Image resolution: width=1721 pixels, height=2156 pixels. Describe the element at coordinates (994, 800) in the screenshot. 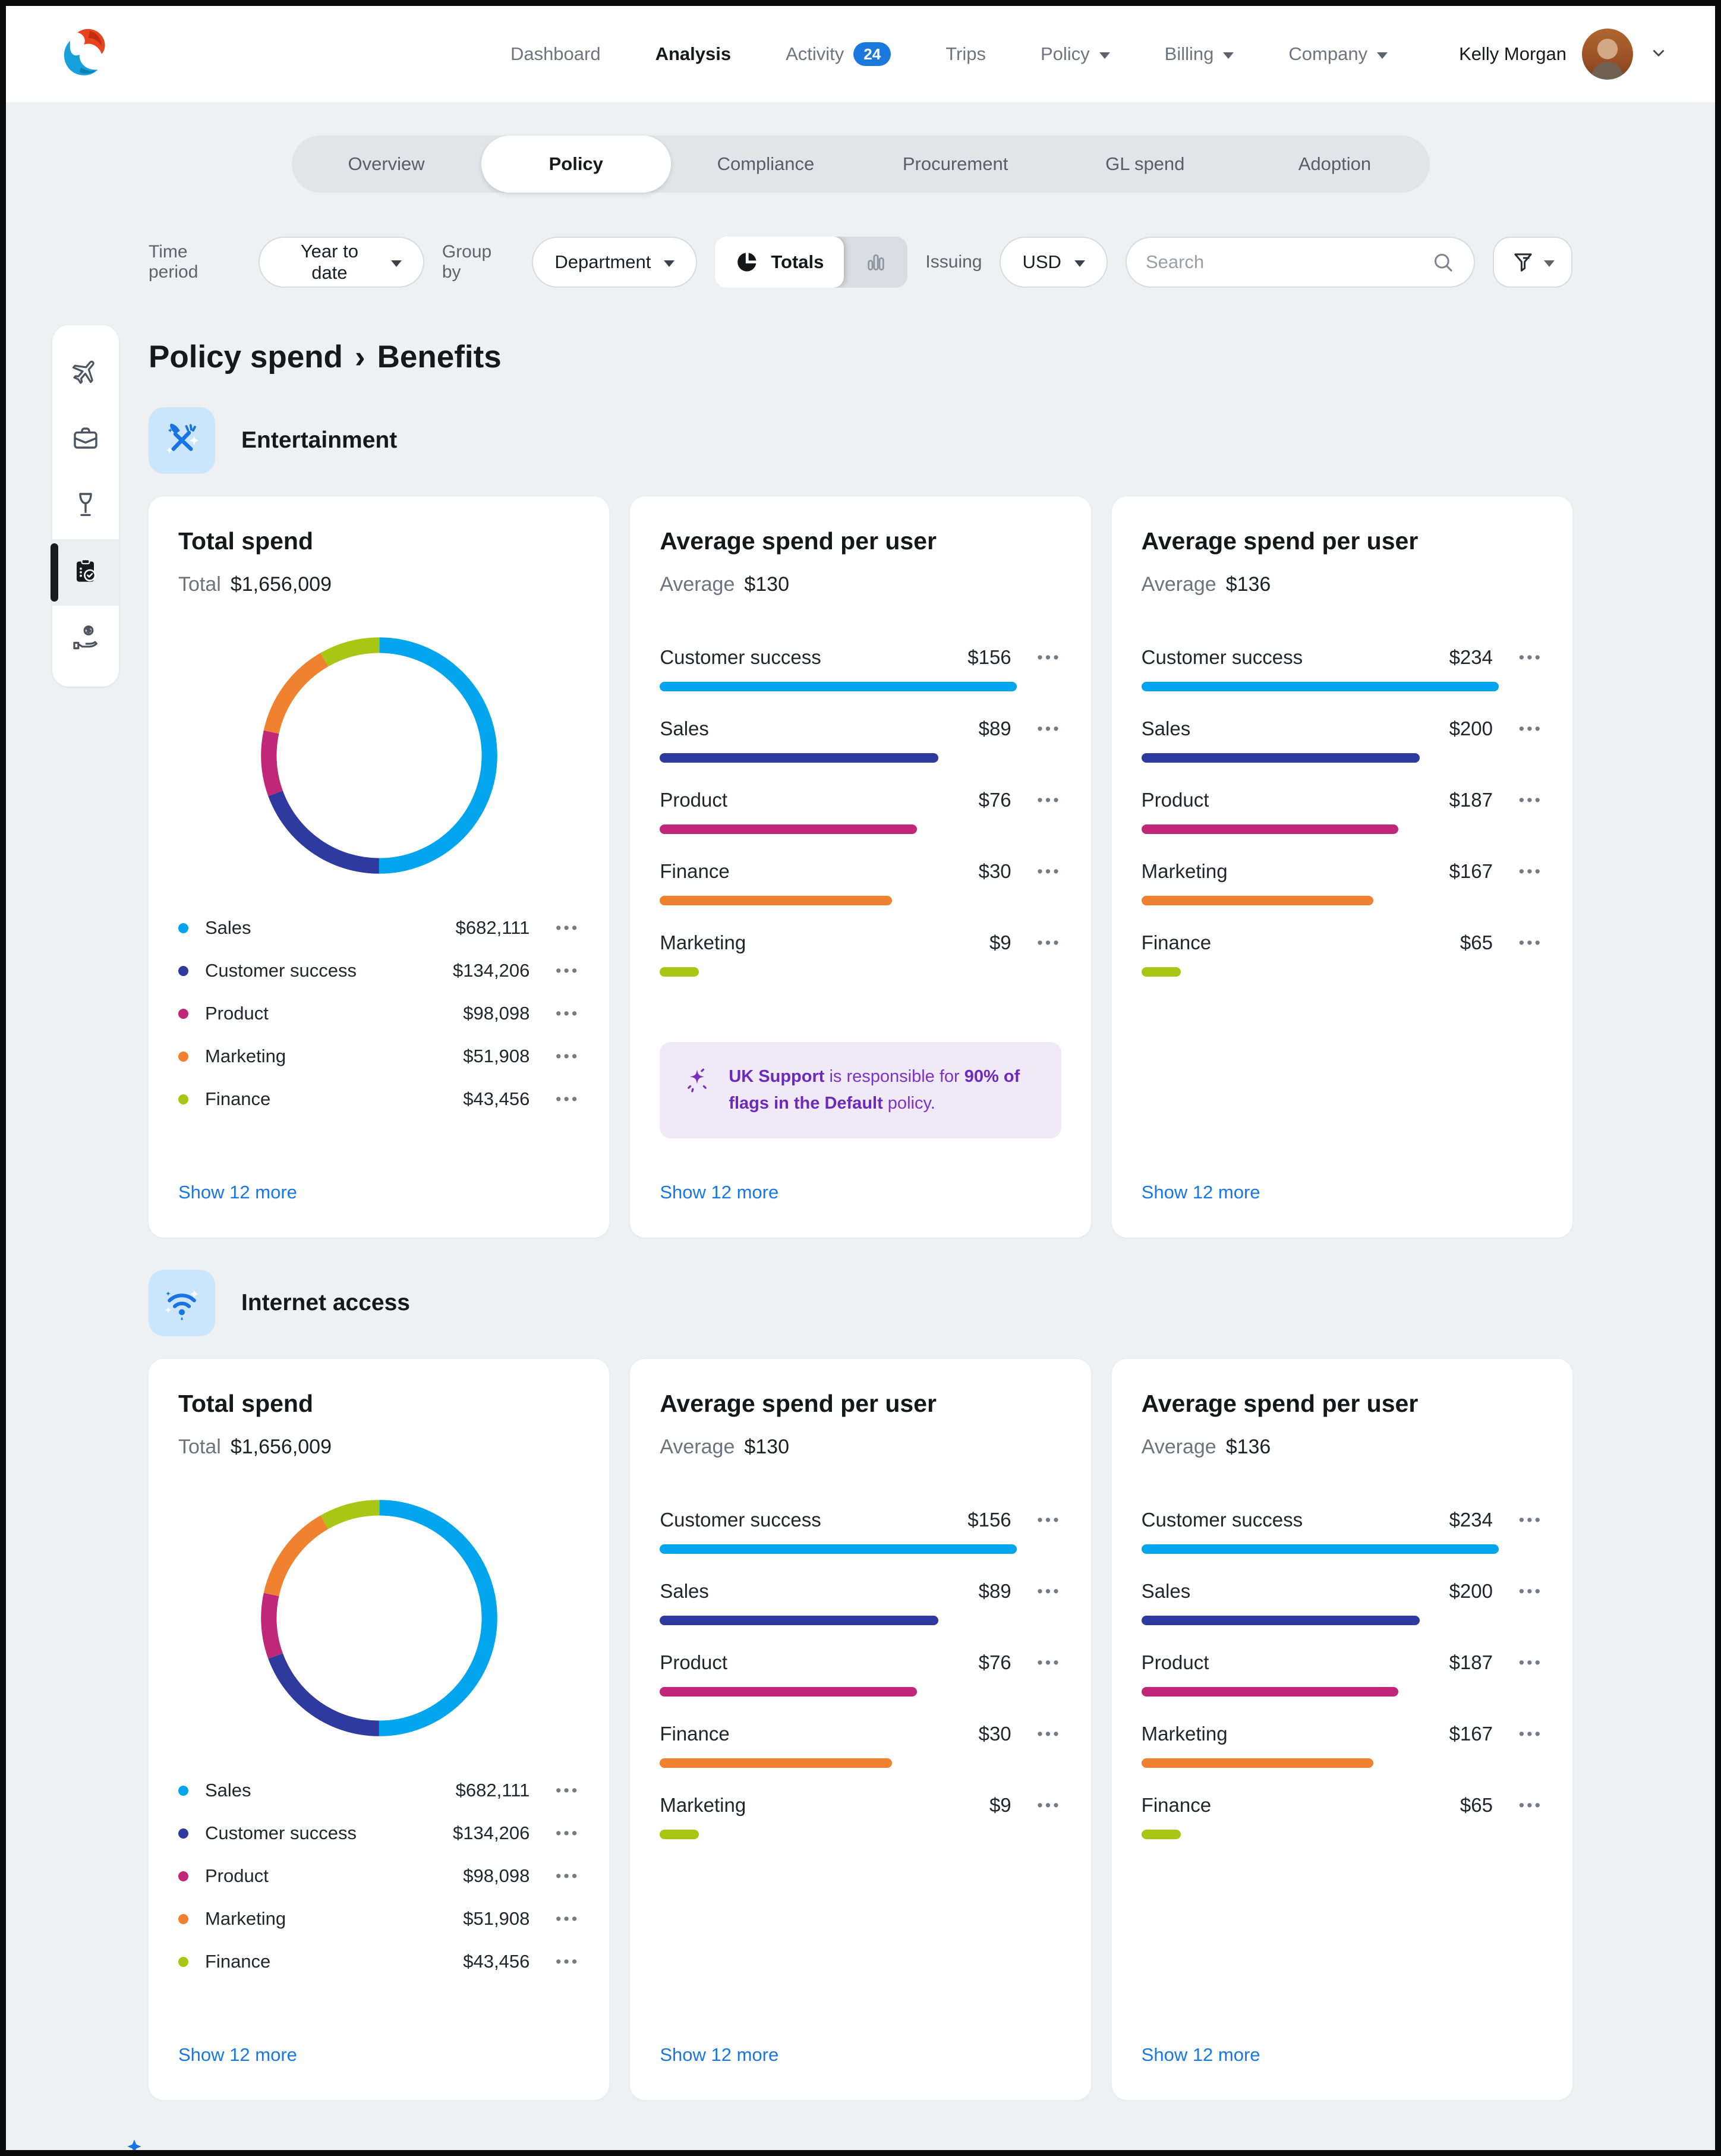

I see `bar-value: $76` at that location.